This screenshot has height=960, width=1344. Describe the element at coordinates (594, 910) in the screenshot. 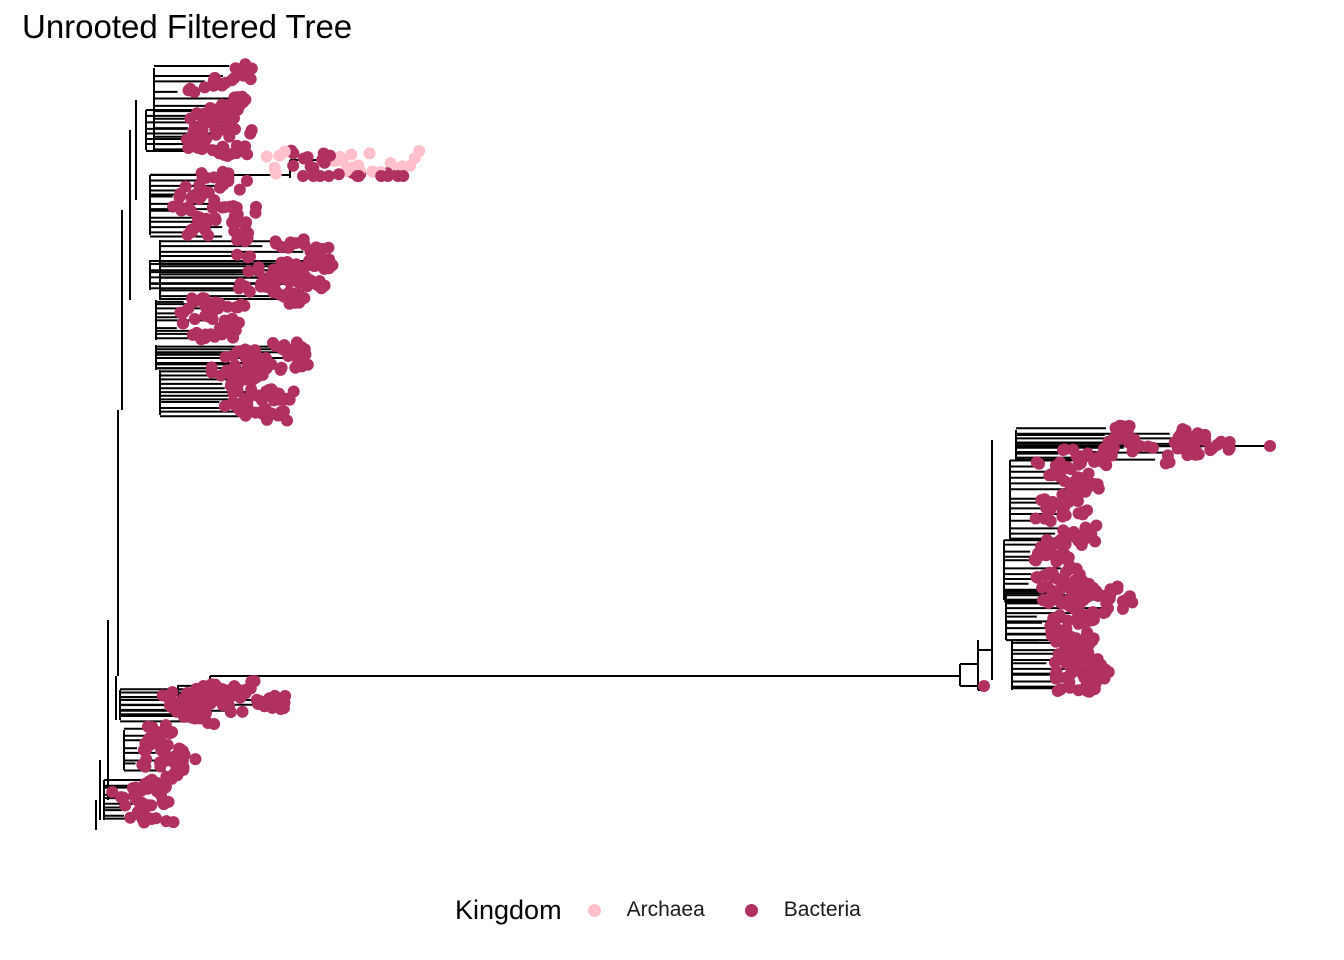

I see `legend-key-archaea` at that location.